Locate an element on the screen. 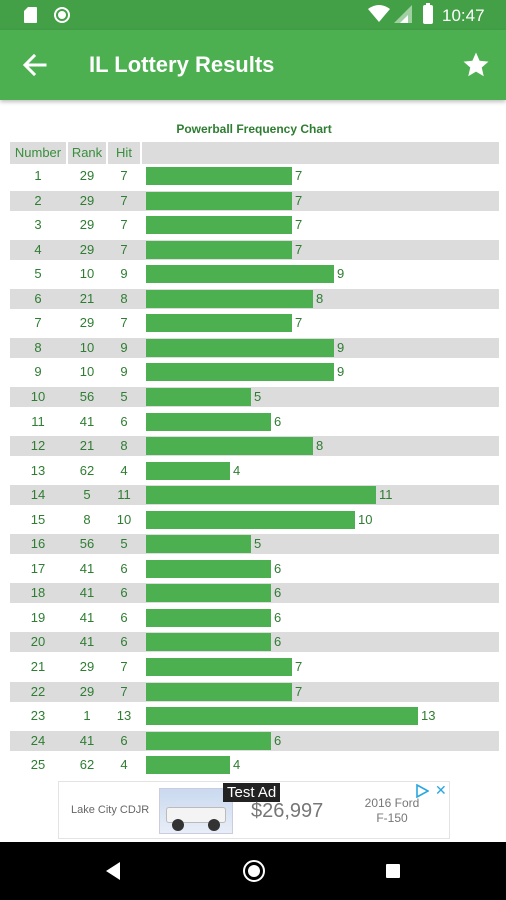 The image size is (506, 900). nav-recents-icon is located at coordinates (393, 871).